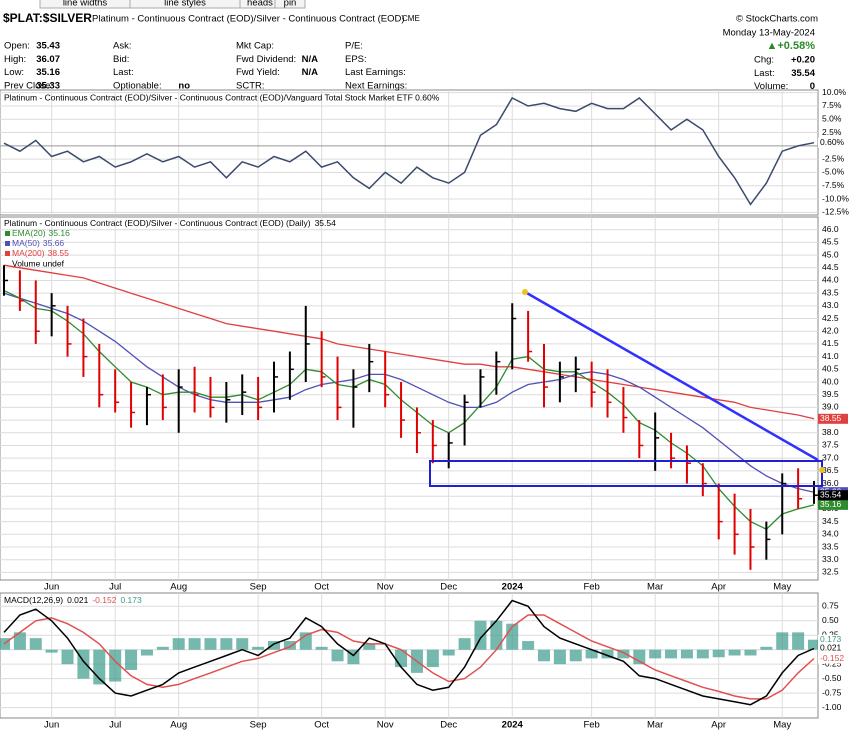 Image resolution: width=864 pixels, height=731 pixels. I want to click on y-tick-label: 7.5%, so click(832, 105).